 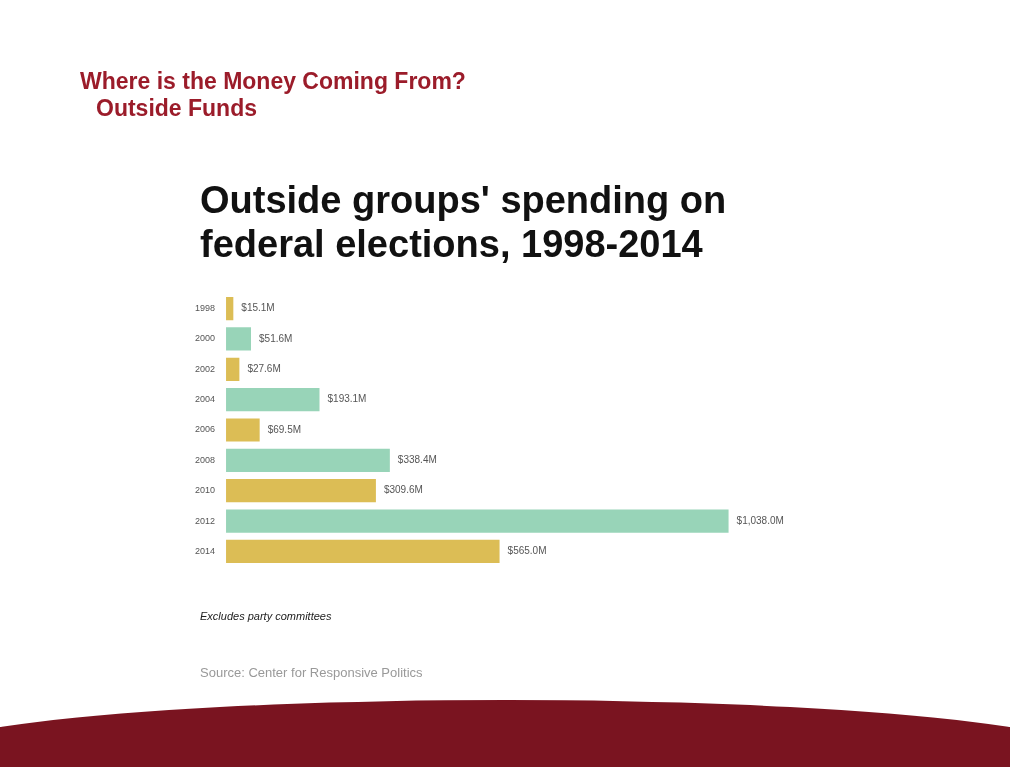 I want to click on data-label: $309.6M, so click(x=403, y=490).